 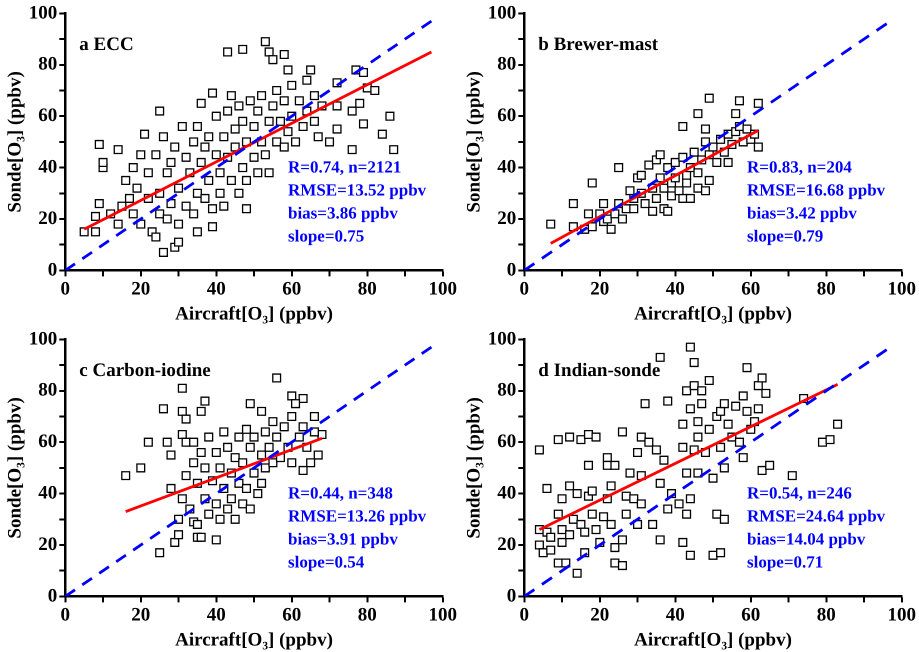 What do you see at coordinates (345, 167) in the screenshot?
I see `annotation: R=0.74, n=2121` at bounding box center [345, 167].